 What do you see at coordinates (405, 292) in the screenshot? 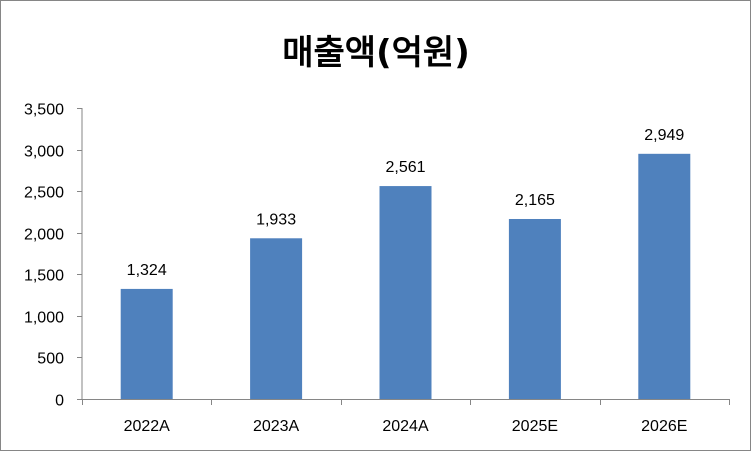
I see `bar-2024A` at bounding box center [405, 292].